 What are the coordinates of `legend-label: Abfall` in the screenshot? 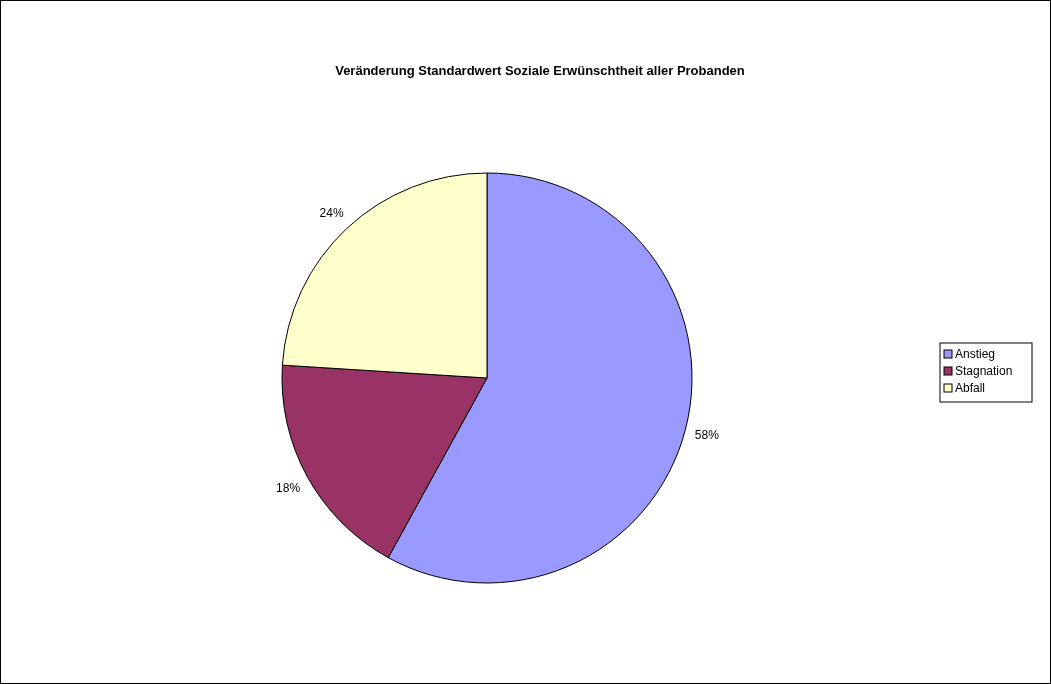 It's located at (970, 388).